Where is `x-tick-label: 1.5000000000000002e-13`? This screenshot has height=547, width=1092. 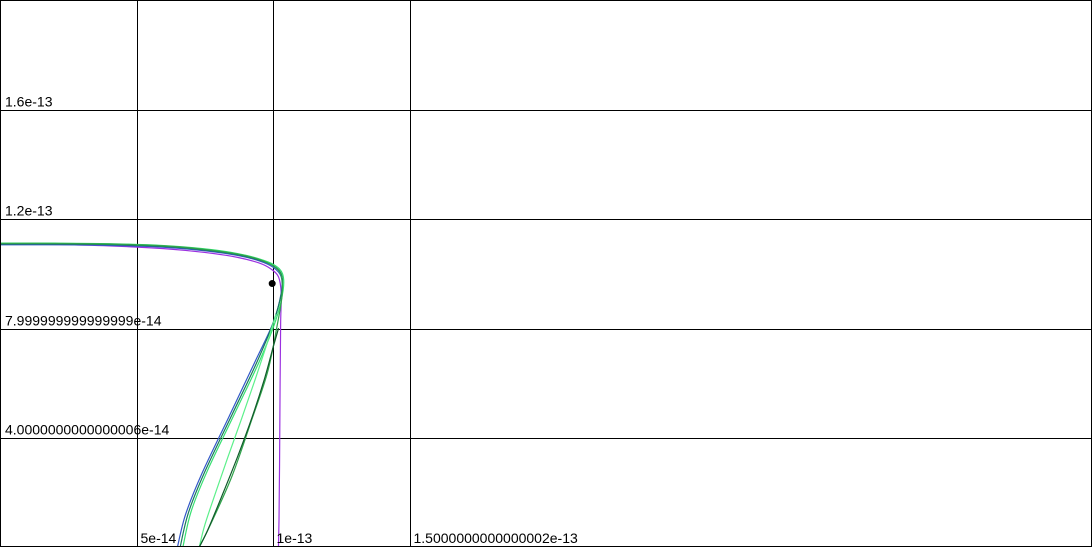
x-tick-label: 1.5000000000000002e-13 is located at coordinates (496, 538).